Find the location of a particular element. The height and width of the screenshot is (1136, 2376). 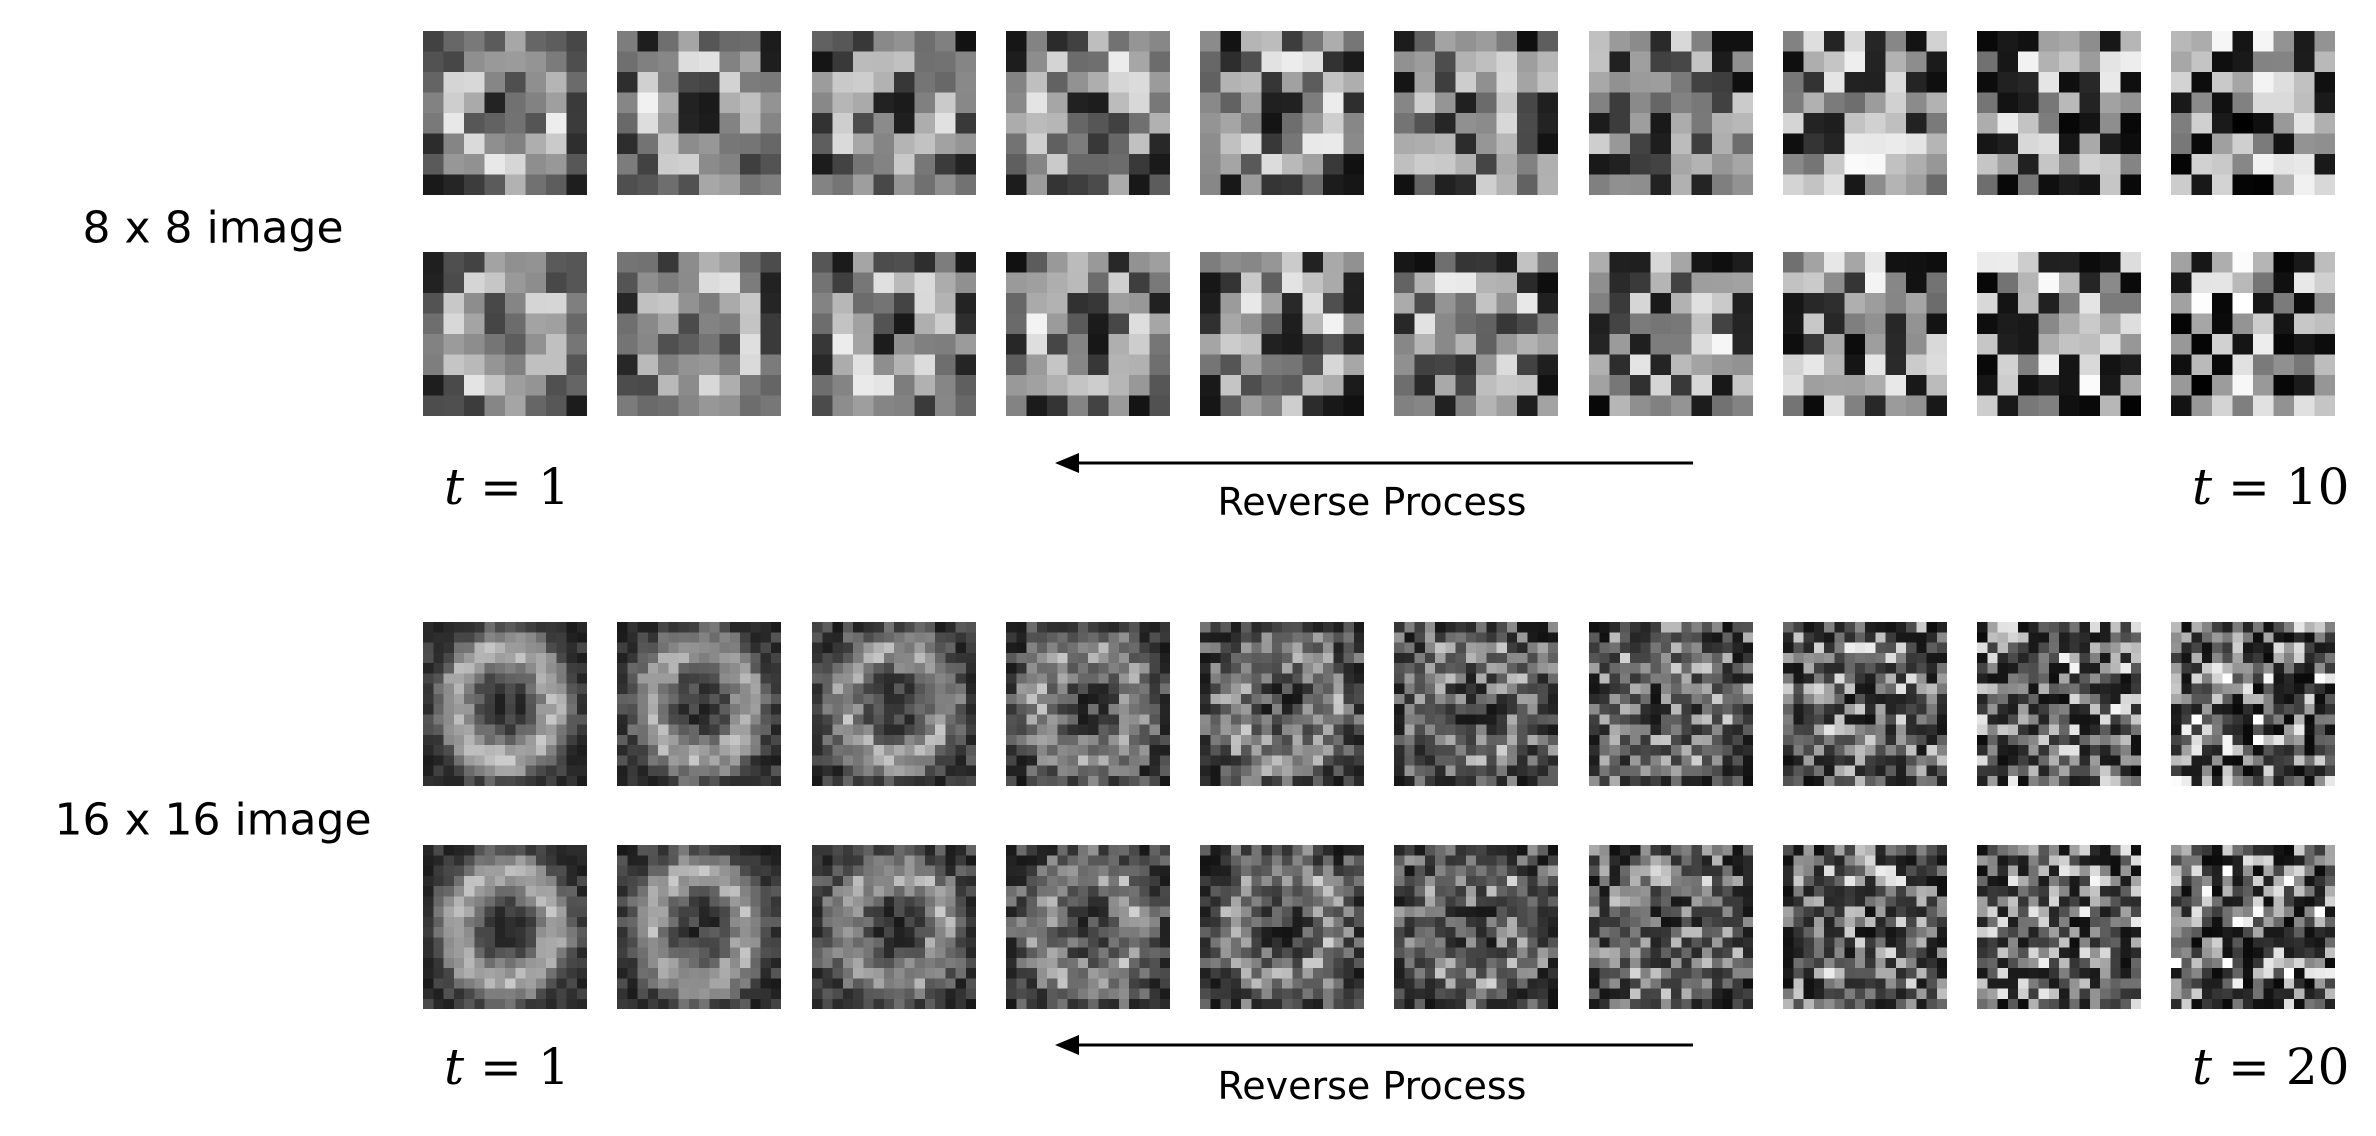

reverse-arrow-8x8 is located at coordinates (1374, 463).